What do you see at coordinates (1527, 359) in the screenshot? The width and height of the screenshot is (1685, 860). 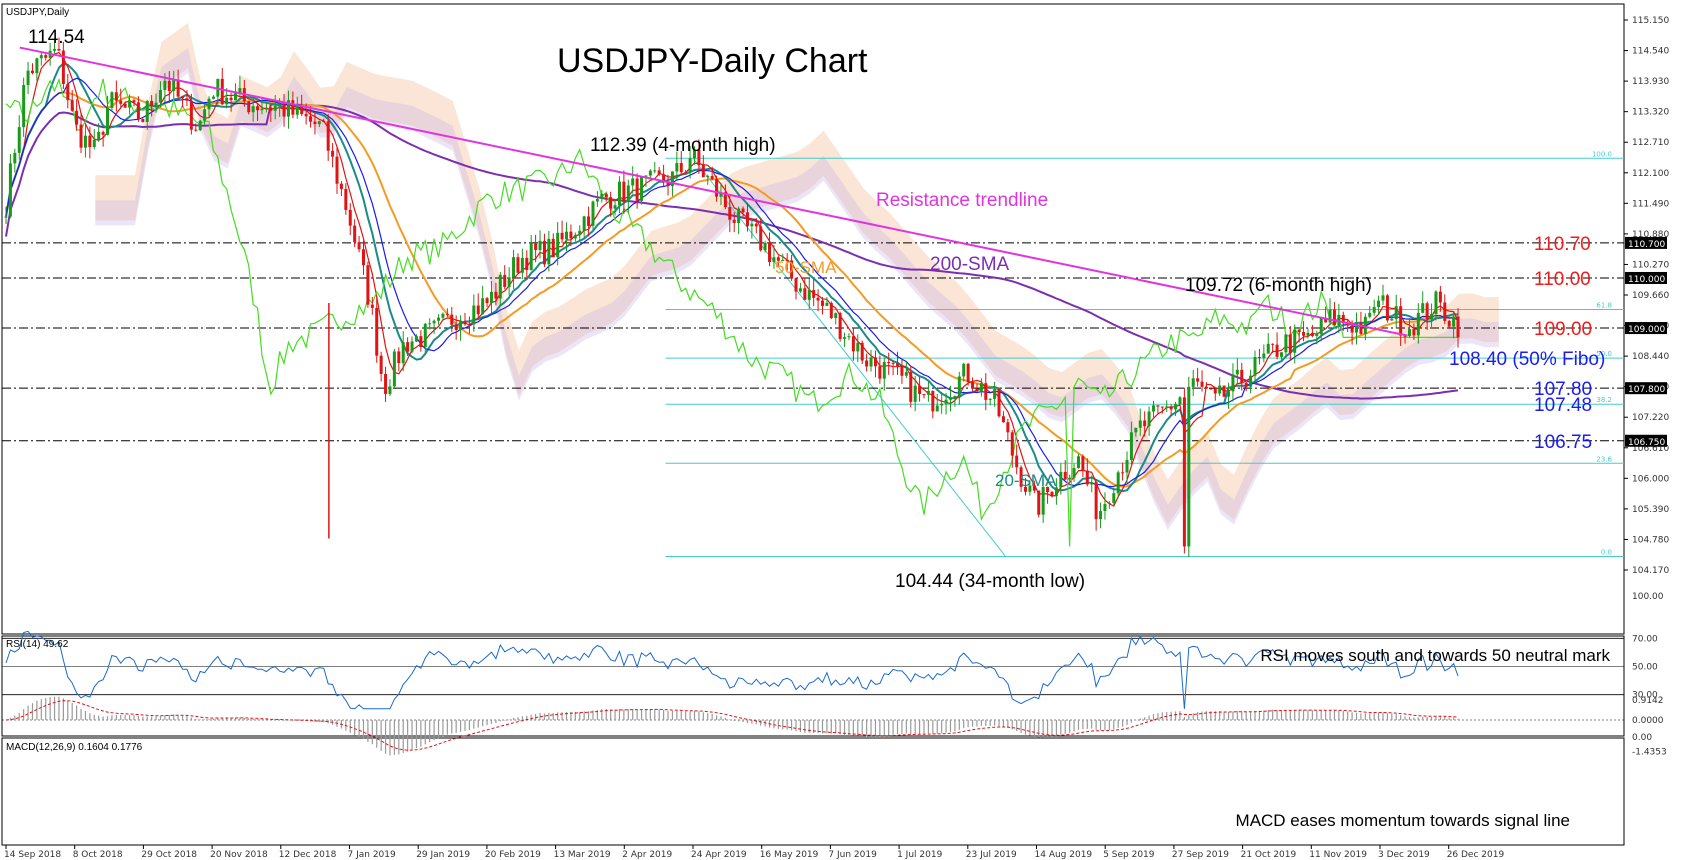 I see `key-level-label: 108.40 (50% Fibo)` at bounding box center [1527, 359].